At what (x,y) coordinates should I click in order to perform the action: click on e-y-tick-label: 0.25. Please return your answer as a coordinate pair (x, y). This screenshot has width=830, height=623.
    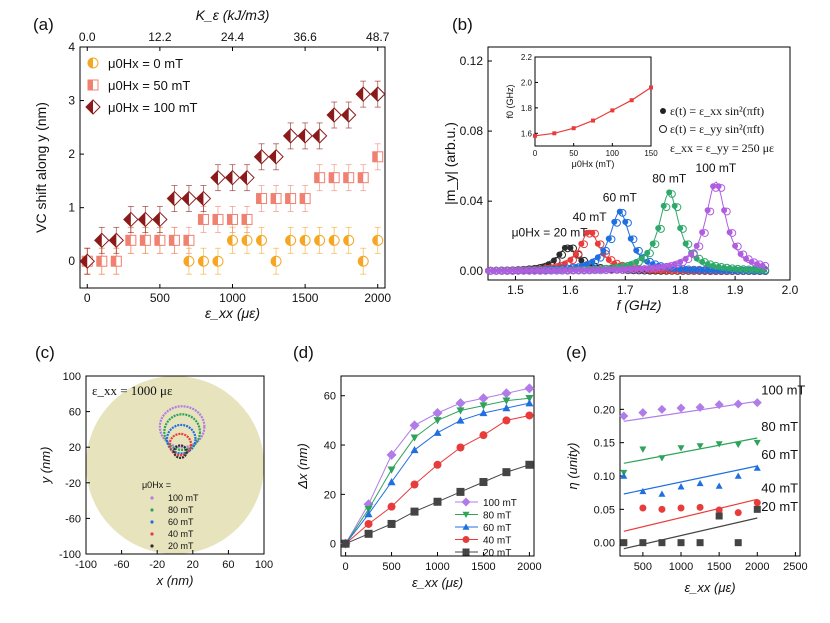
    Looking at the image, I should click on (604, 377).